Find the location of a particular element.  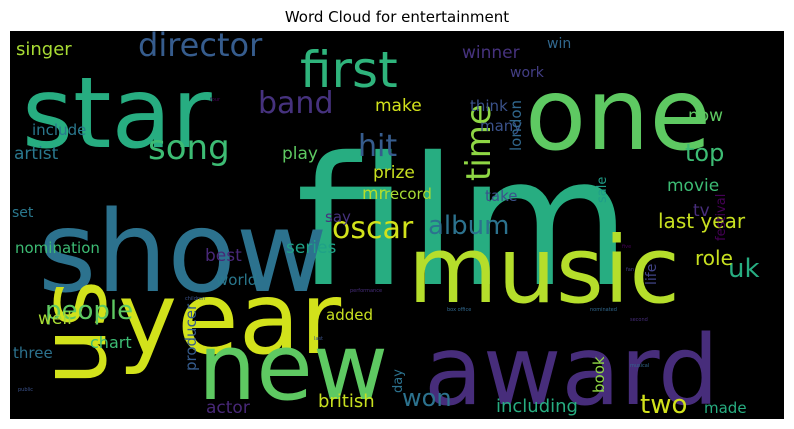

word-mr: mr is located at coordinates (374, 194).